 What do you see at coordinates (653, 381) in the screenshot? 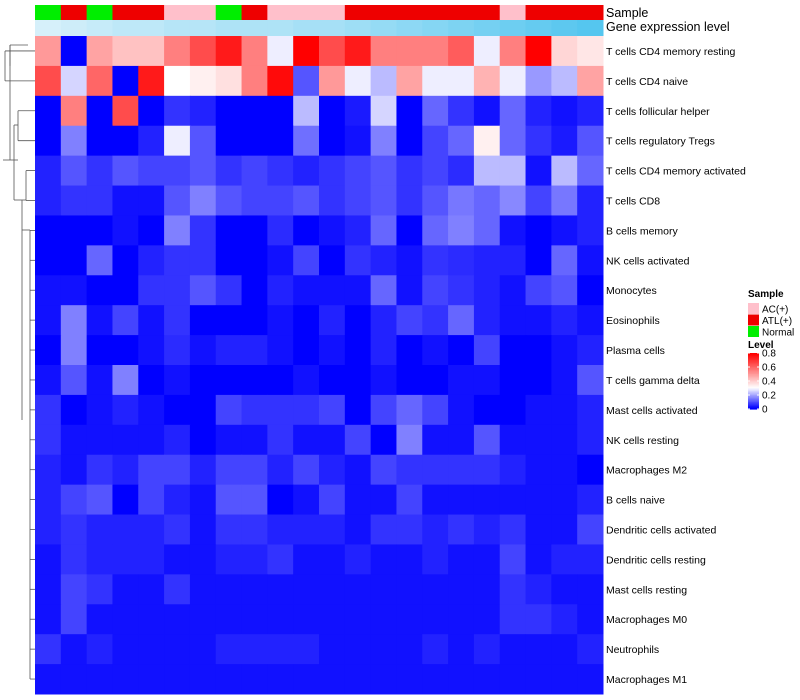
I see `row-label: T cells gamma delta` at bounding box center [653, 381].